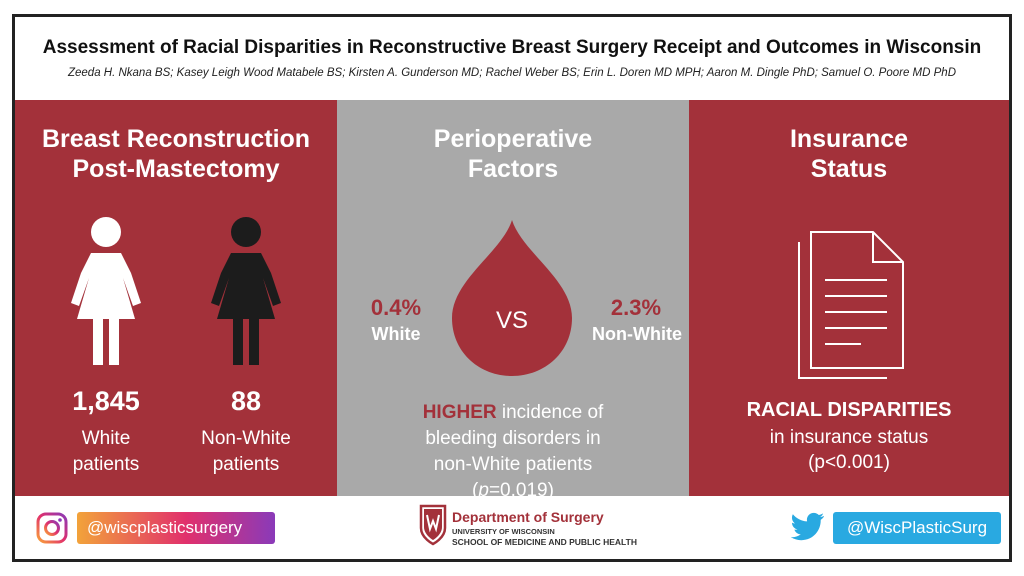  I want to click on document-icon, so click(851, 308).